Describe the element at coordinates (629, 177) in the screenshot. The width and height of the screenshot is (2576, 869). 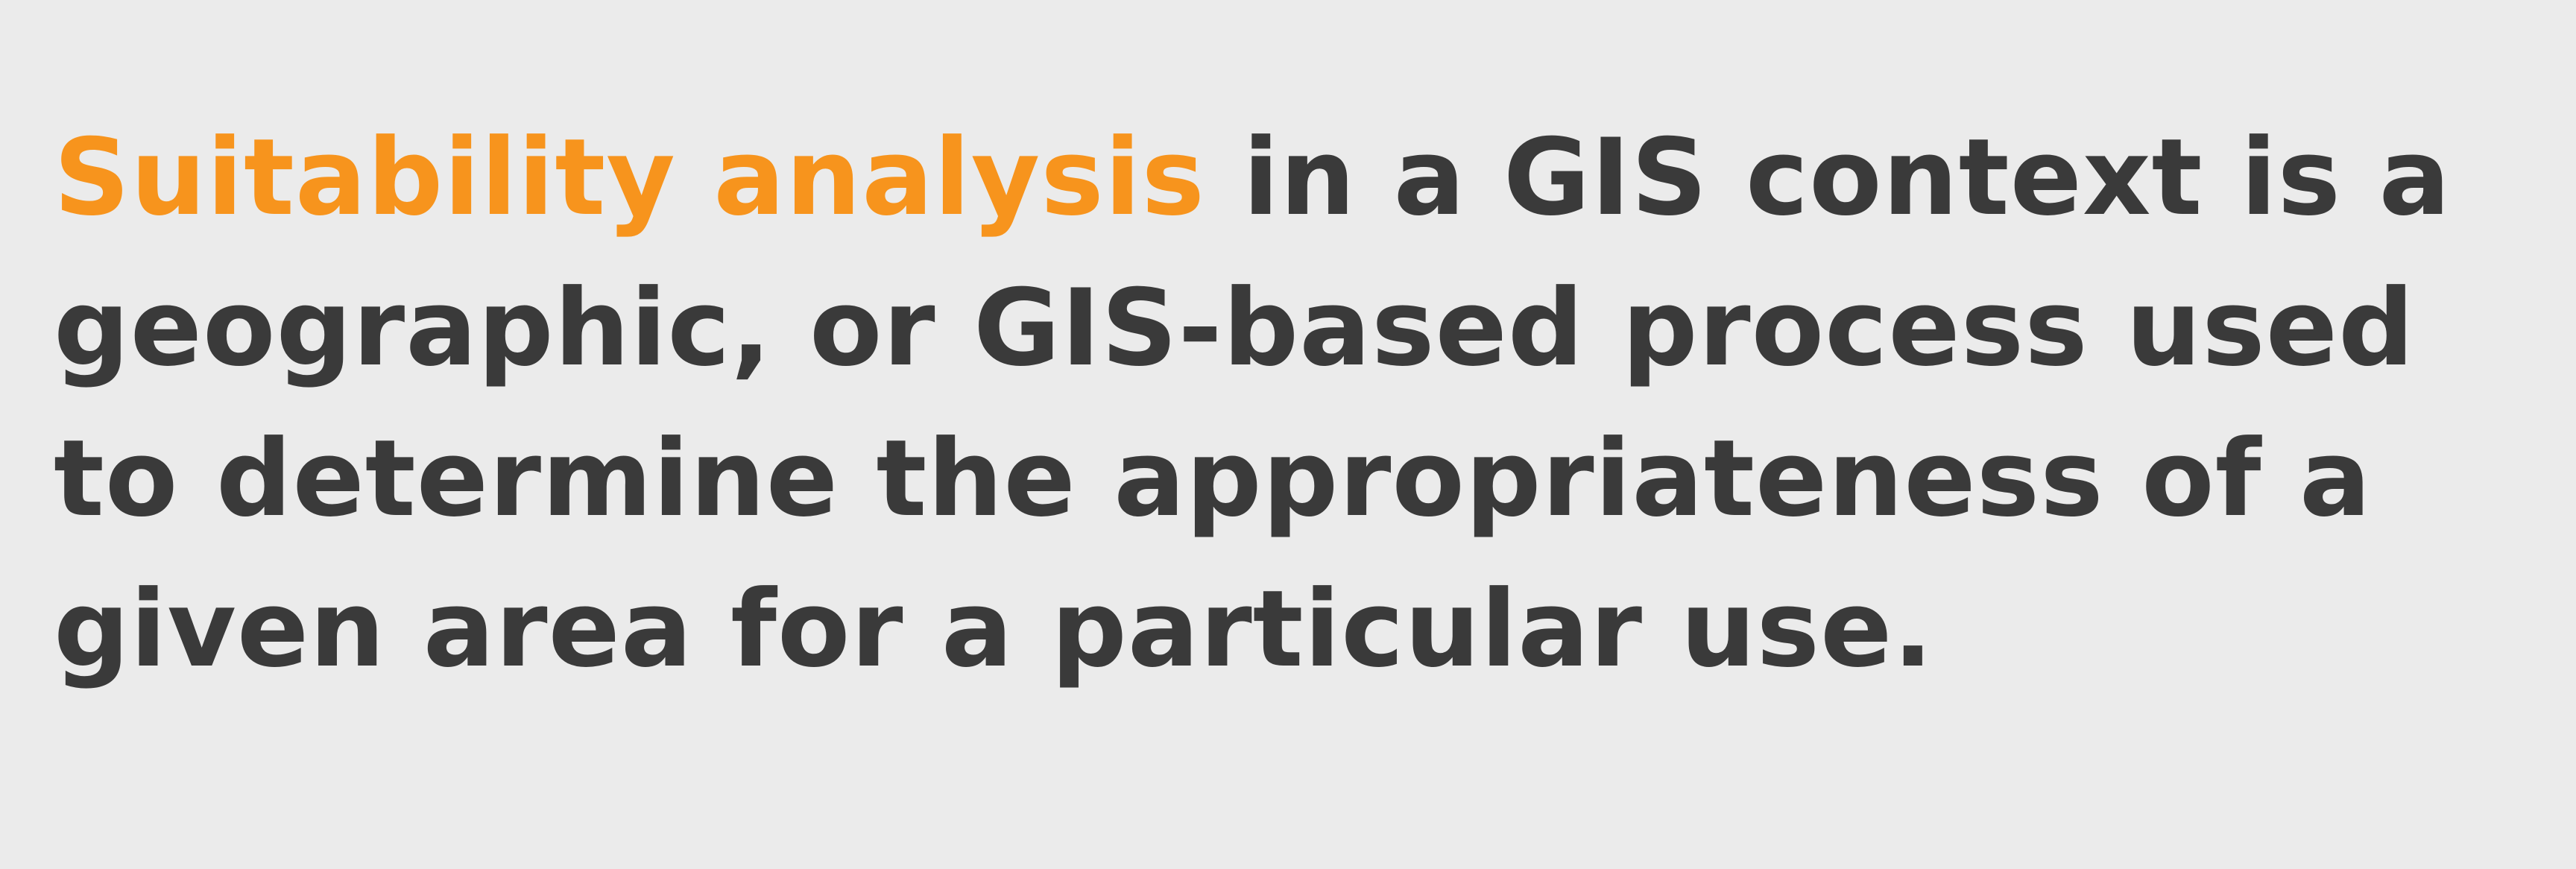
I see `highlighted-term: Suitability analysis` at that location.